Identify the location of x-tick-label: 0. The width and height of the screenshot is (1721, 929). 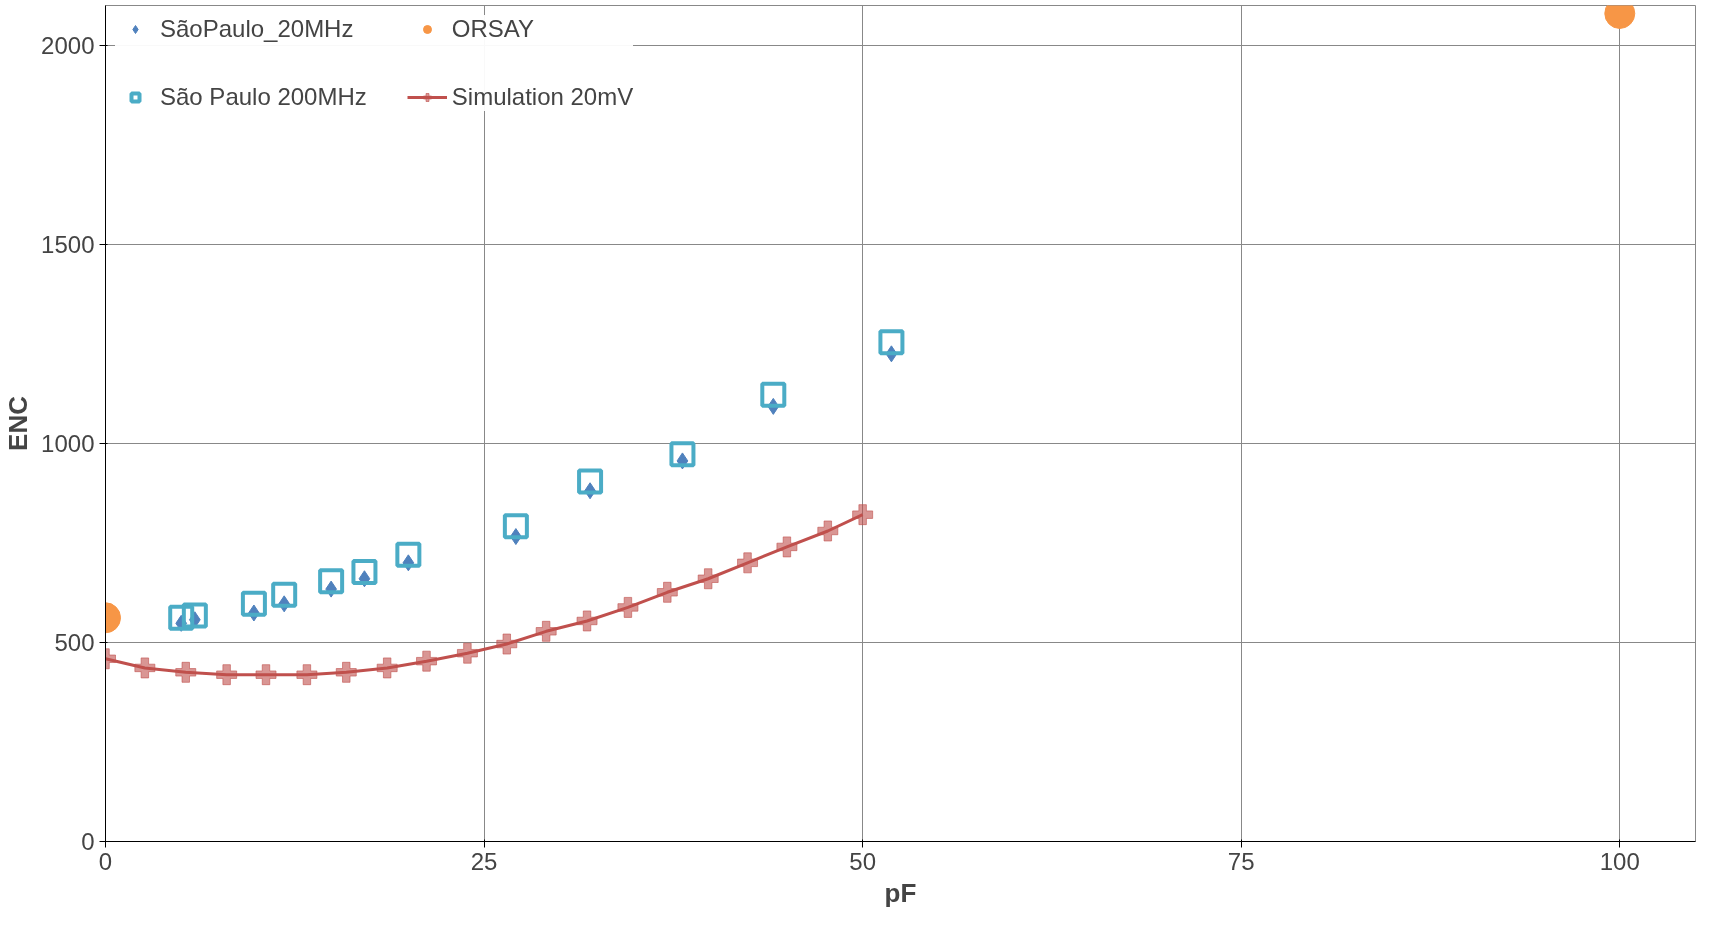
(105, 861).